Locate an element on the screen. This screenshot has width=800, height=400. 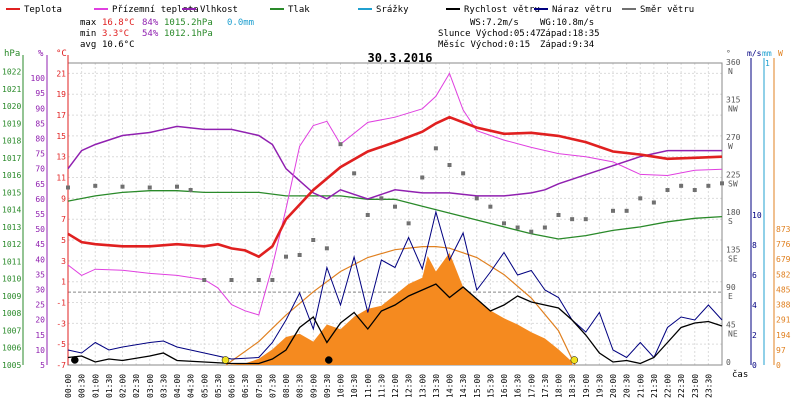
pct-tick: 85 is located at coordinates (40, 123).